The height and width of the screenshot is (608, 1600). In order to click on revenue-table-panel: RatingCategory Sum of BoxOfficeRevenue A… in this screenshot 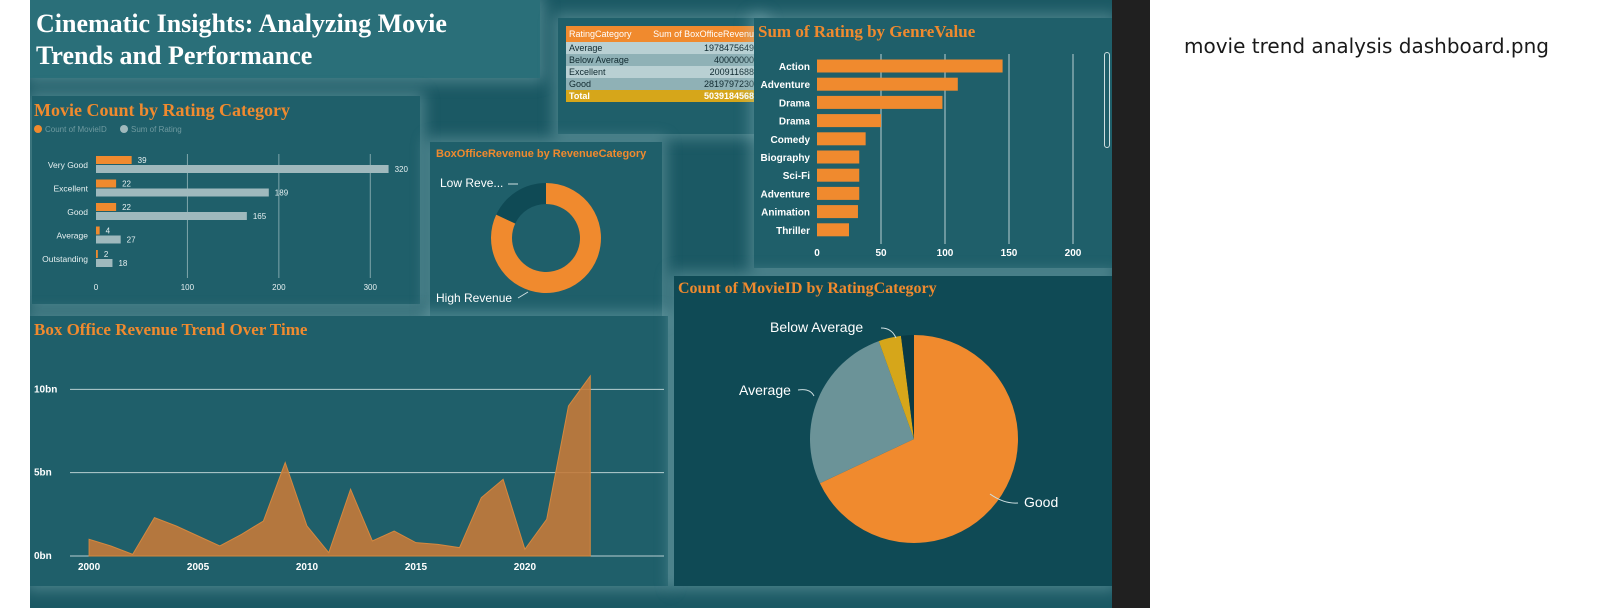, I will do `click(661, 76)`.